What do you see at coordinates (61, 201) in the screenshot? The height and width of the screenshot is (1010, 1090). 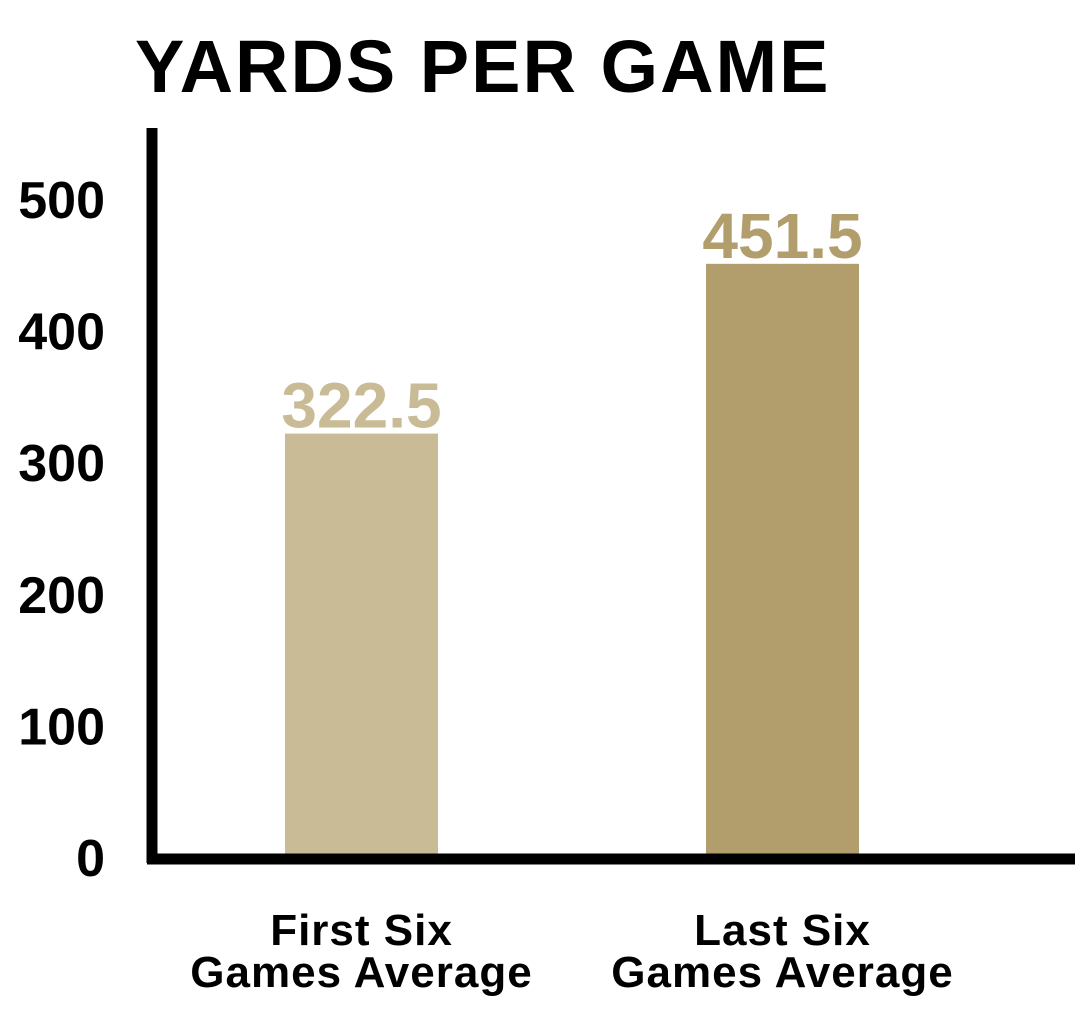 I see `y-tick-label: 500` at bounding box center [61, 201].